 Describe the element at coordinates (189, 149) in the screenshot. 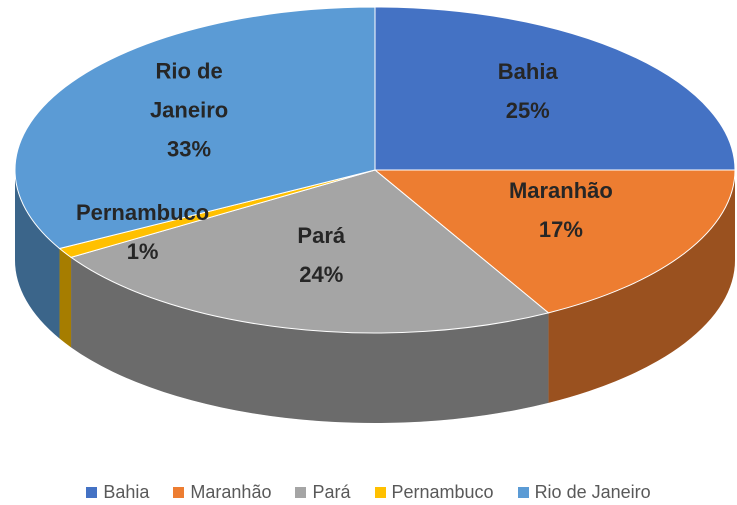

I see `data-label-value: 33%` at that location.